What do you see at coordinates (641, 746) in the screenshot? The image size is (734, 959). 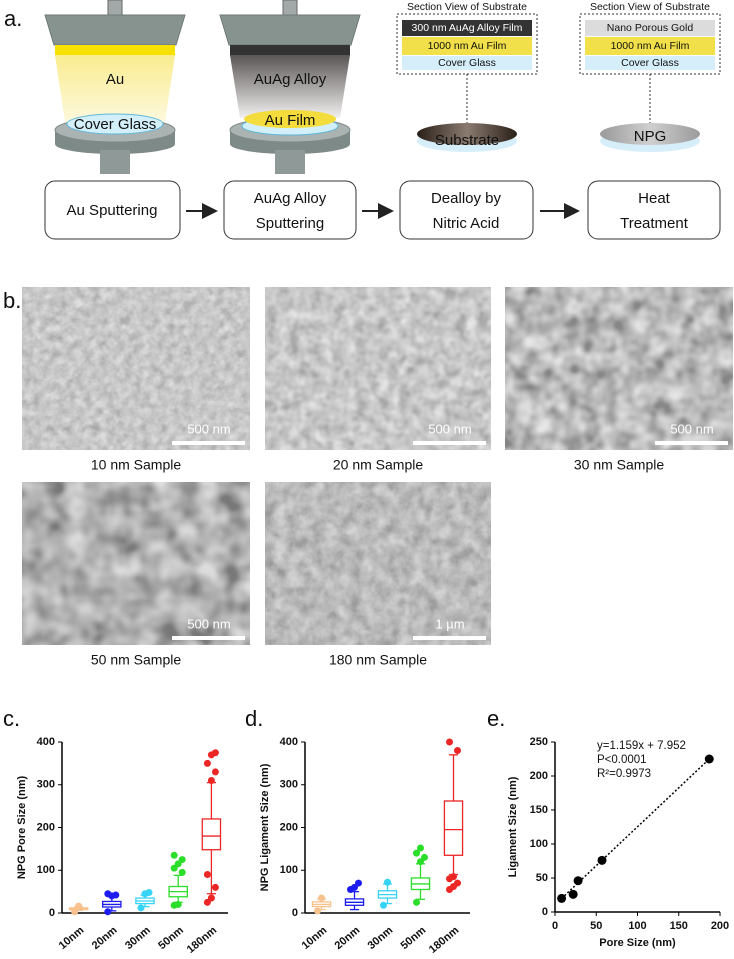 I see `annotation: y=1.159x + 7.952` at bounding box center [641, 746].